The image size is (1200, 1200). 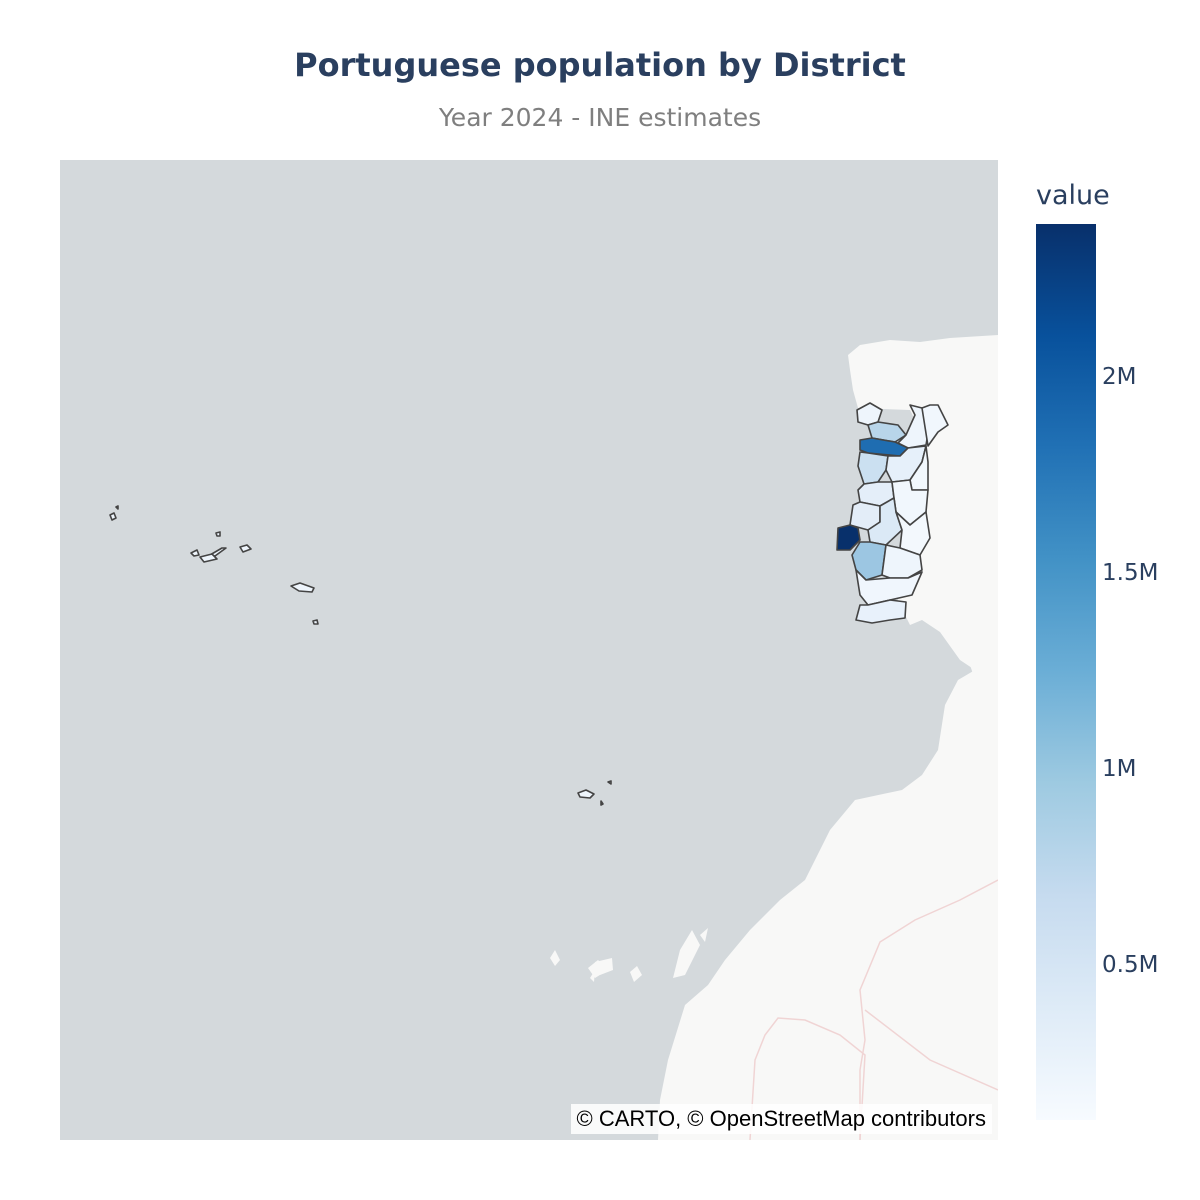 What do you see at coordinates (1119, 377) in the screenshot?
I see `colorbar-tick-2m: 2M` at bounding box center [1119, 377].